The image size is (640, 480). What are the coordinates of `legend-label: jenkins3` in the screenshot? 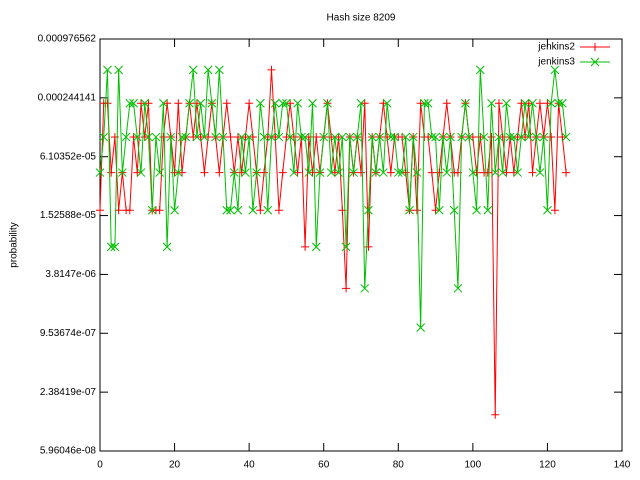 It's located at (556, 62).